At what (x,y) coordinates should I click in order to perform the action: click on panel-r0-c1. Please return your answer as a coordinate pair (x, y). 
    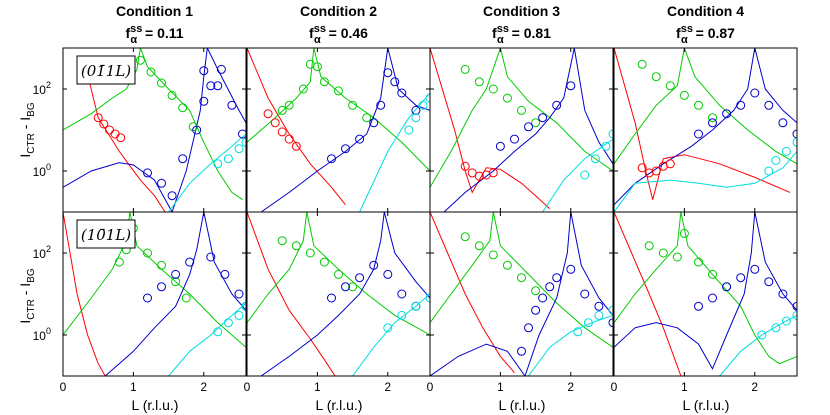
    Looking at the image, I should click on (338, 130).